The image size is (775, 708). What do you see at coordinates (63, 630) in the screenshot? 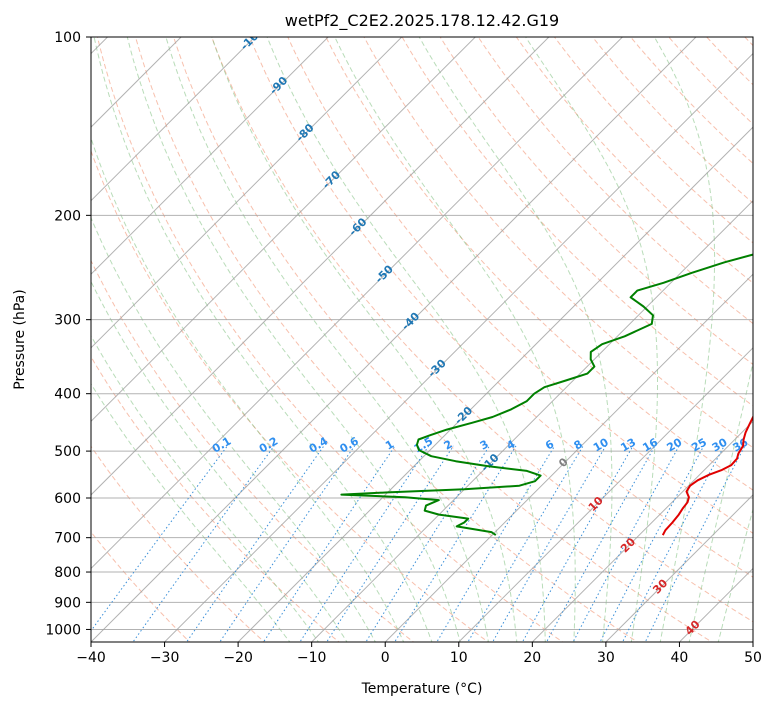
I see `y-tick-label: 1000` at bounding box center [63, 630].